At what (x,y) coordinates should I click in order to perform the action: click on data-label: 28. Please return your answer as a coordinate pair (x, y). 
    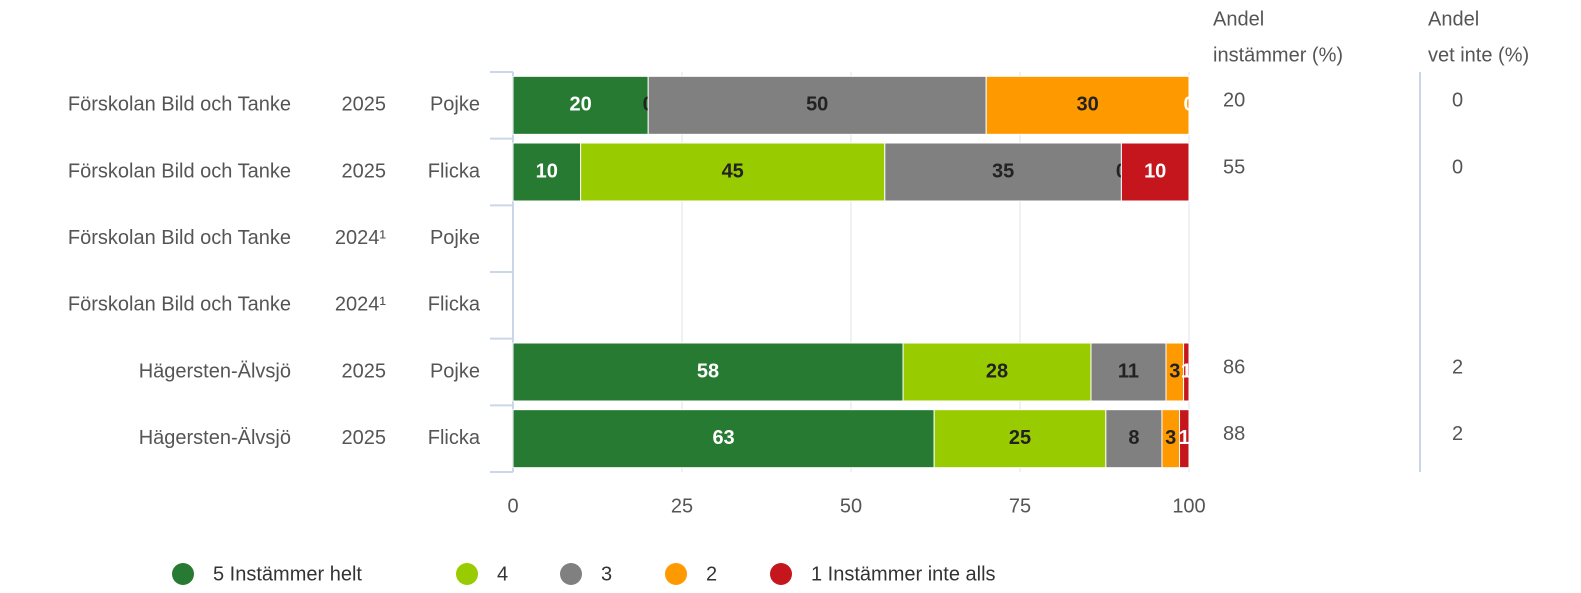
    Looking at the image, I should click on (997, 371).